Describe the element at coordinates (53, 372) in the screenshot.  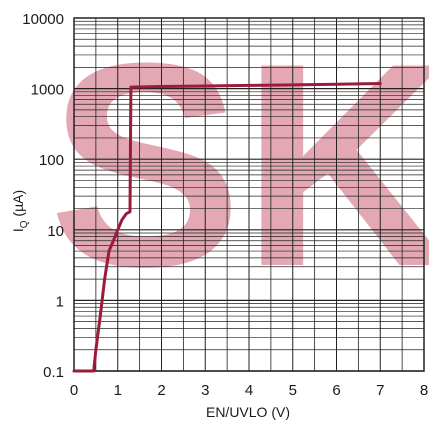
I see `y-tick-label: 0.1` at that location.